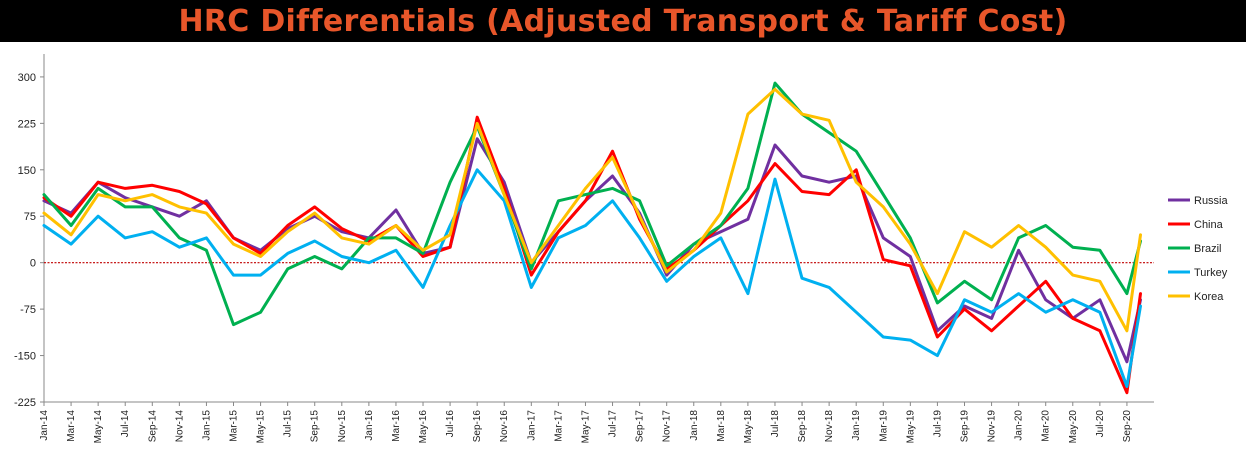 This screenshot has width=1246, height=461. I want to click on x-tick-label: Sep-16, so click(477, 426).